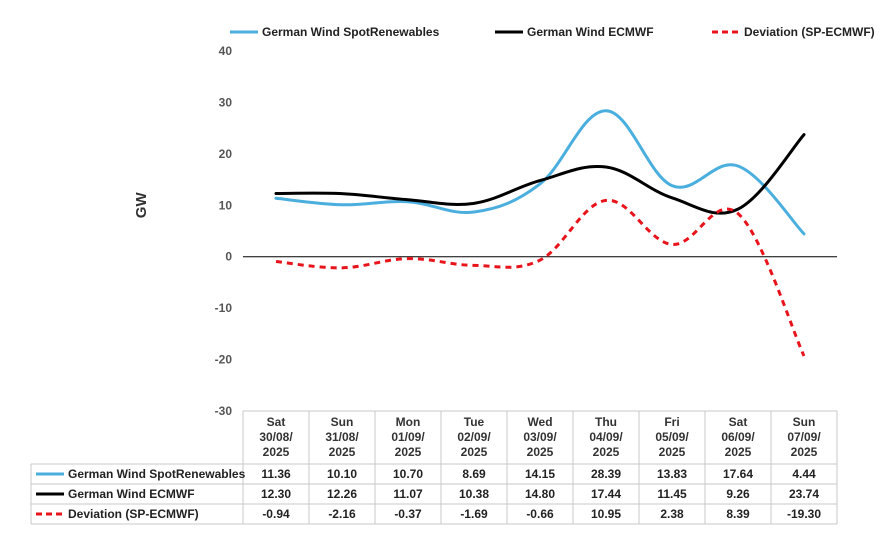 This screenshot has width=888, height=536. What do you see at coordinates (540, 494) in the screenshot?
I see `table-value-cell: 14.80` at bounding box center [540, 494].